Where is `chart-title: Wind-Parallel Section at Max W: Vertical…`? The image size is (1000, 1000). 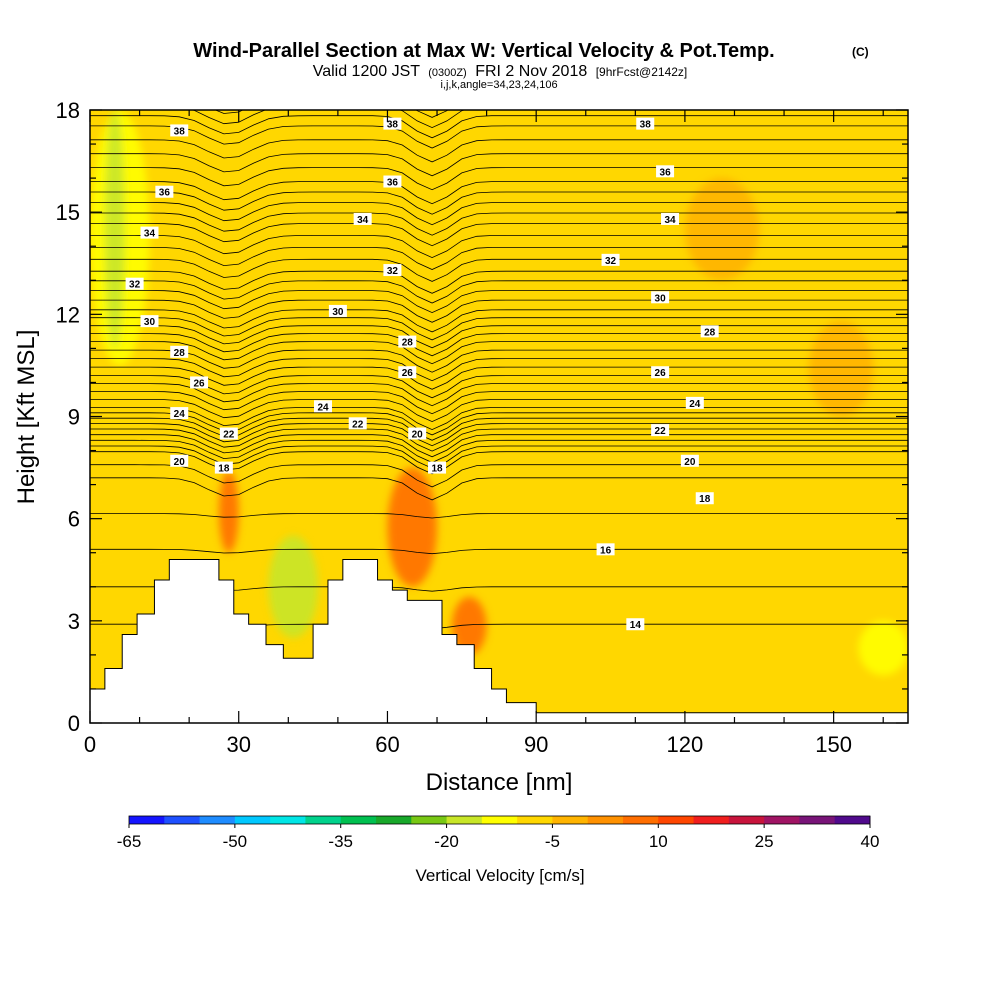 chart-title: Wind-Parallel Section at Max W: Vertical… is located at coordinates (483, 51).